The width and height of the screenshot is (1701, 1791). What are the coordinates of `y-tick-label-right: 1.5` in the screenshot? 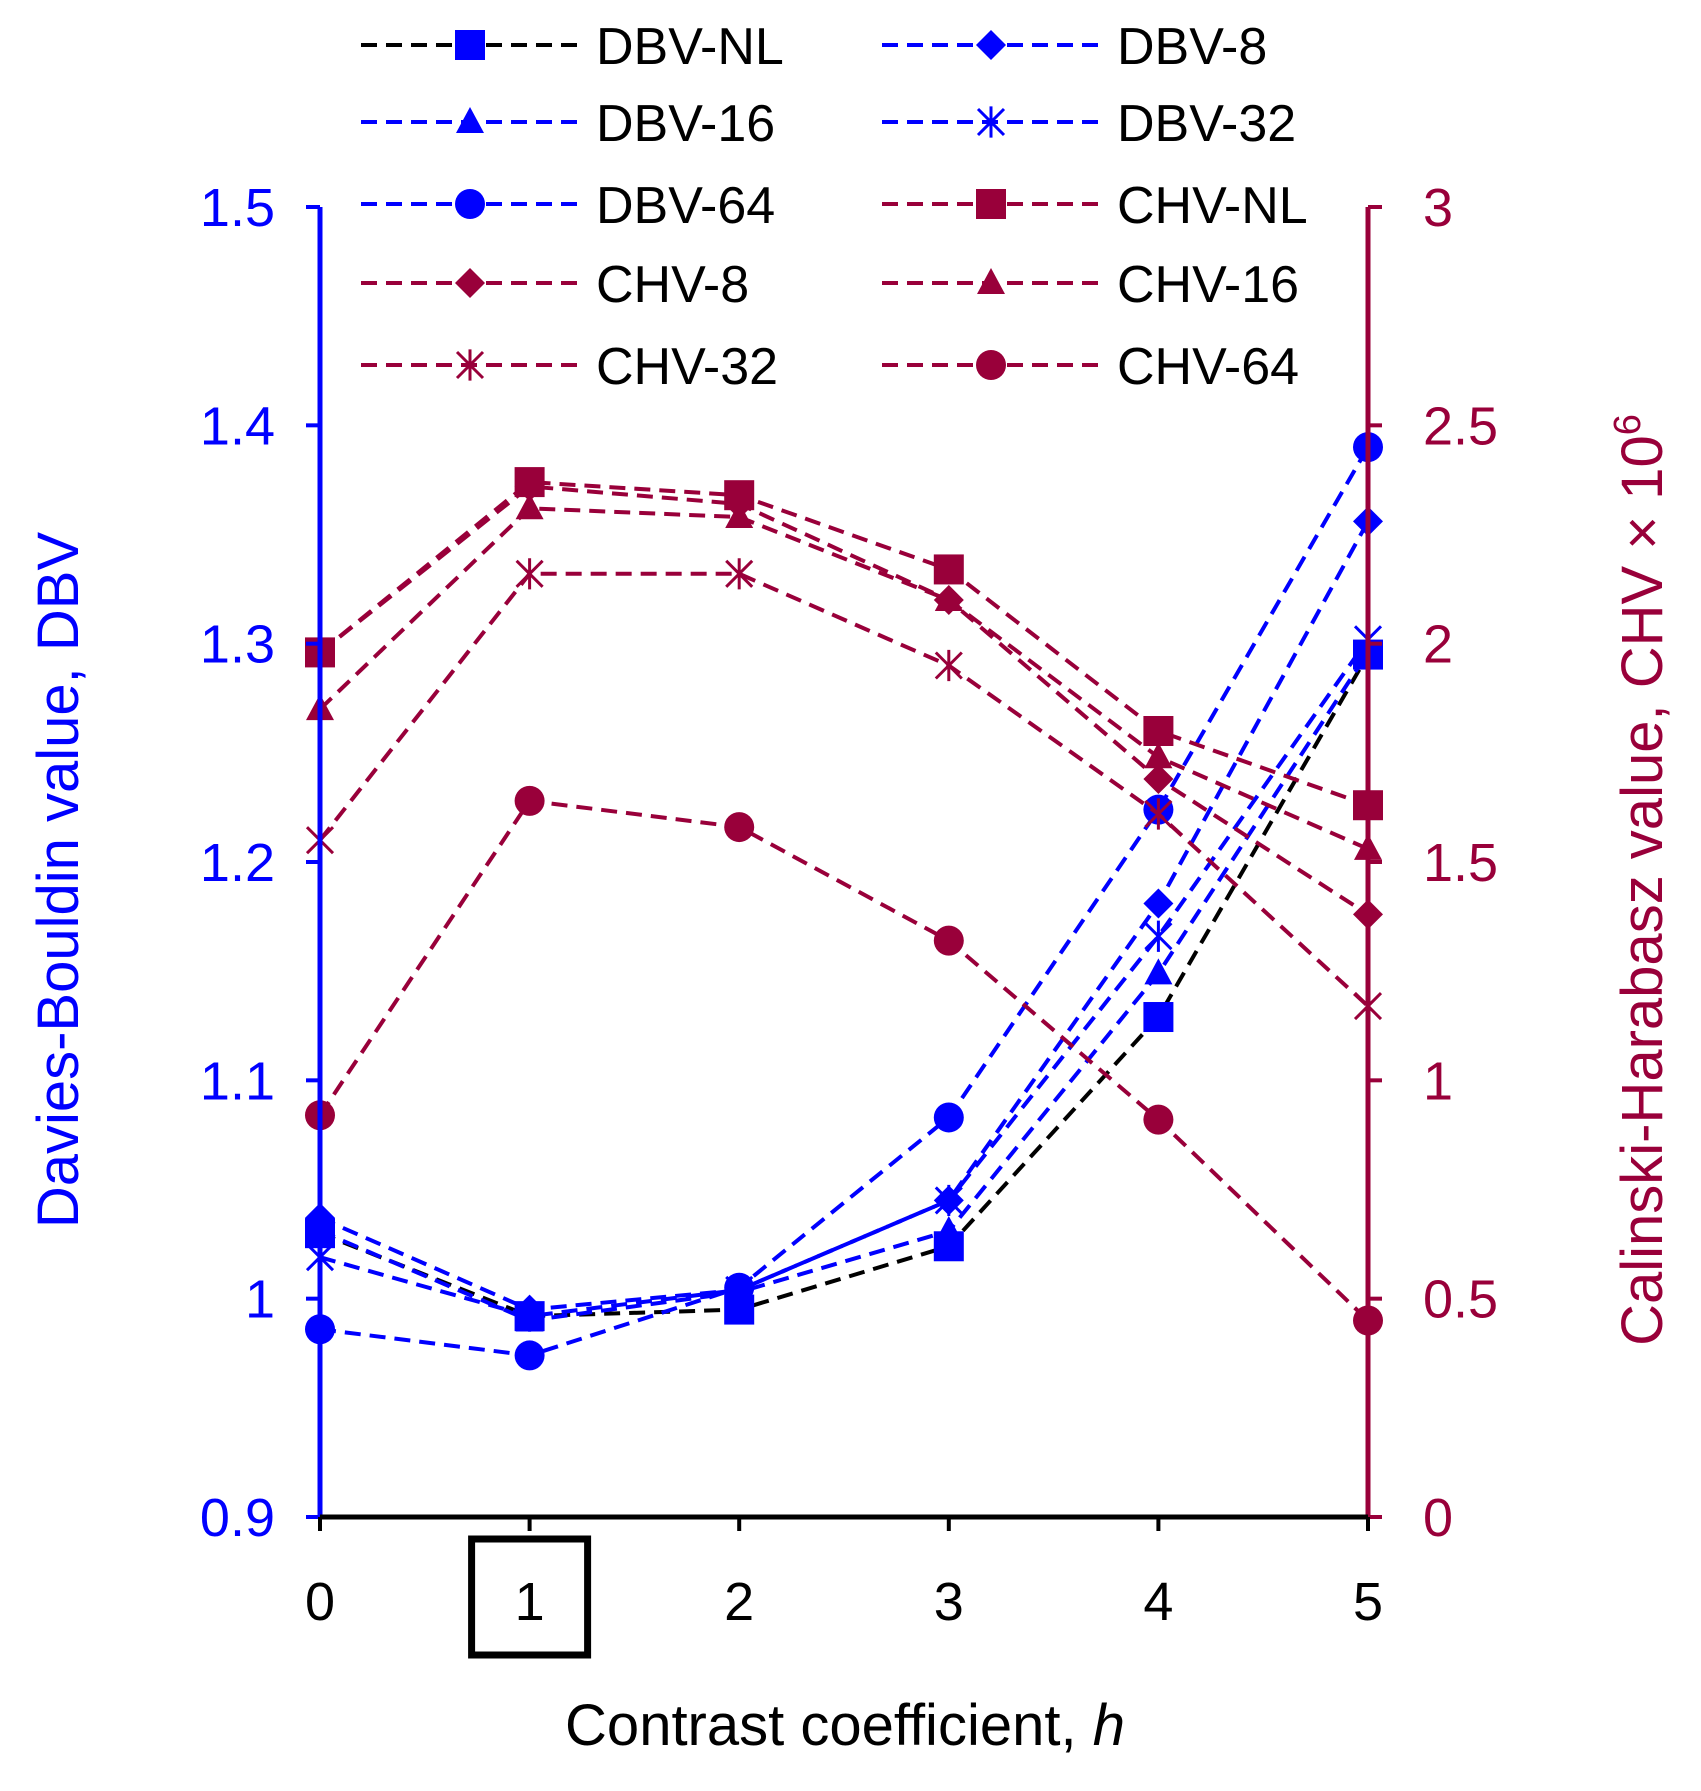 It's located at (1460, 863).